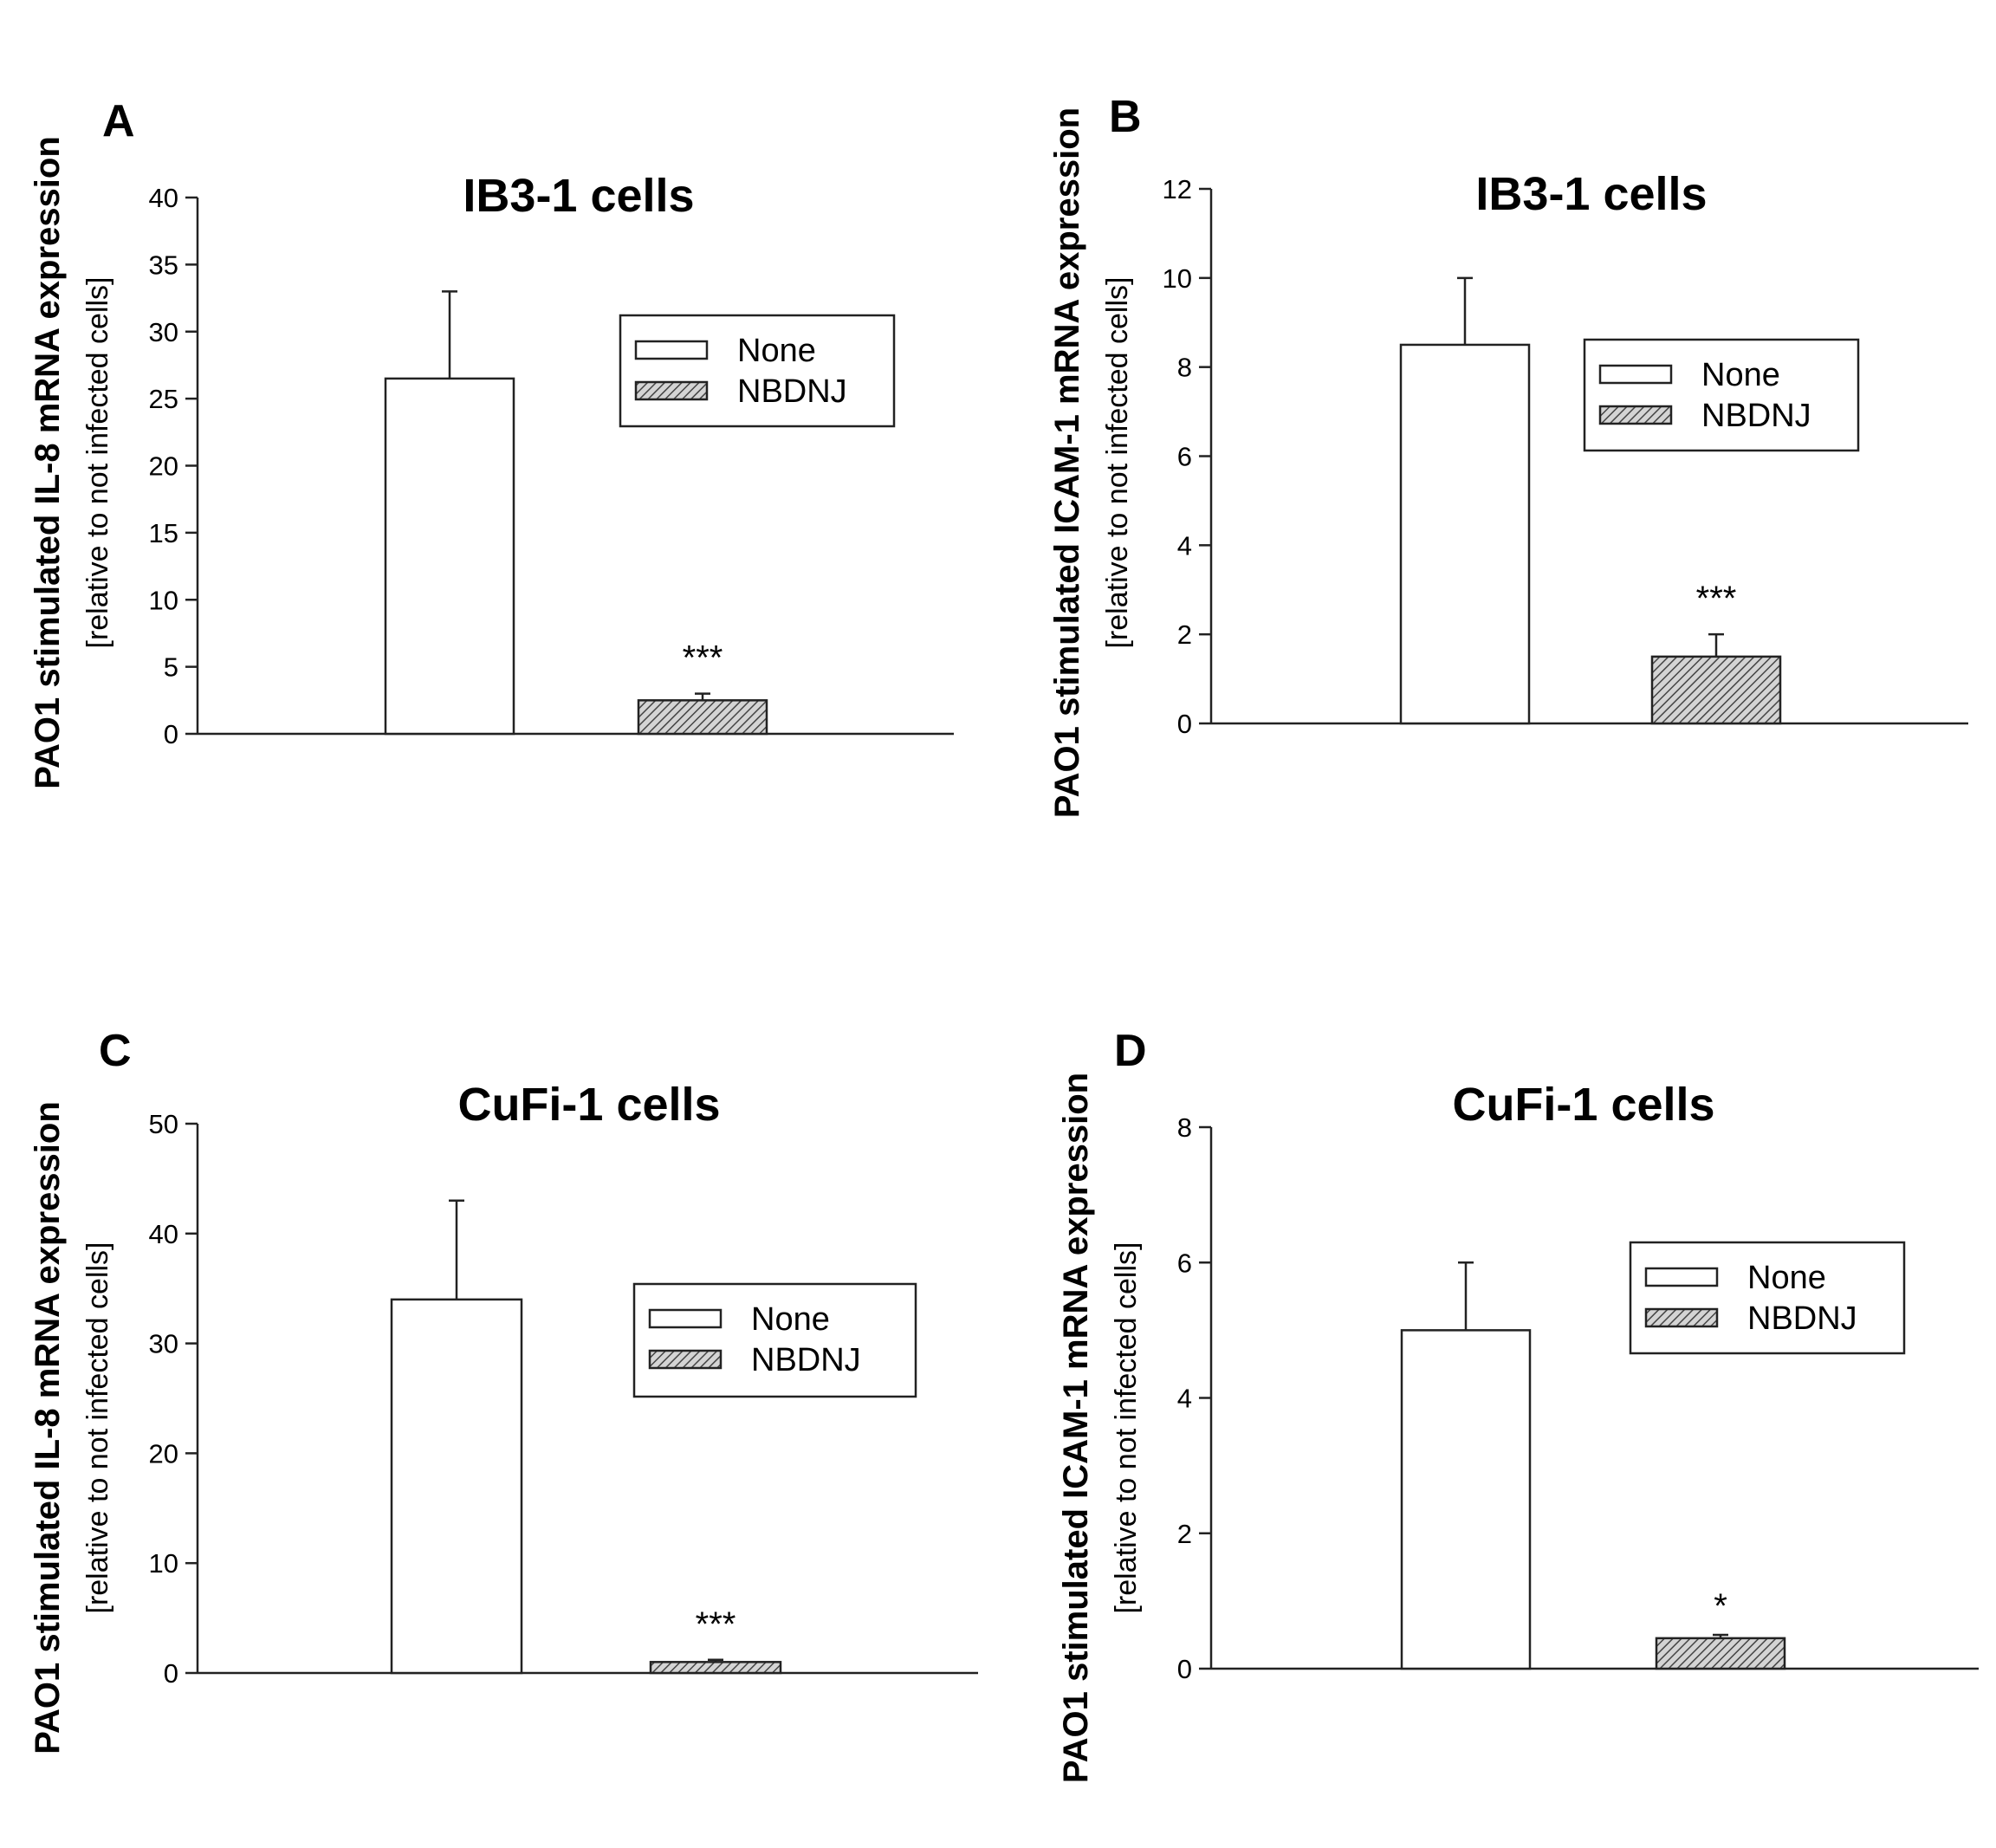 This screenshot has width=1996, height=1848. I want to click on y-tick-label: 35, so click(163, 265).